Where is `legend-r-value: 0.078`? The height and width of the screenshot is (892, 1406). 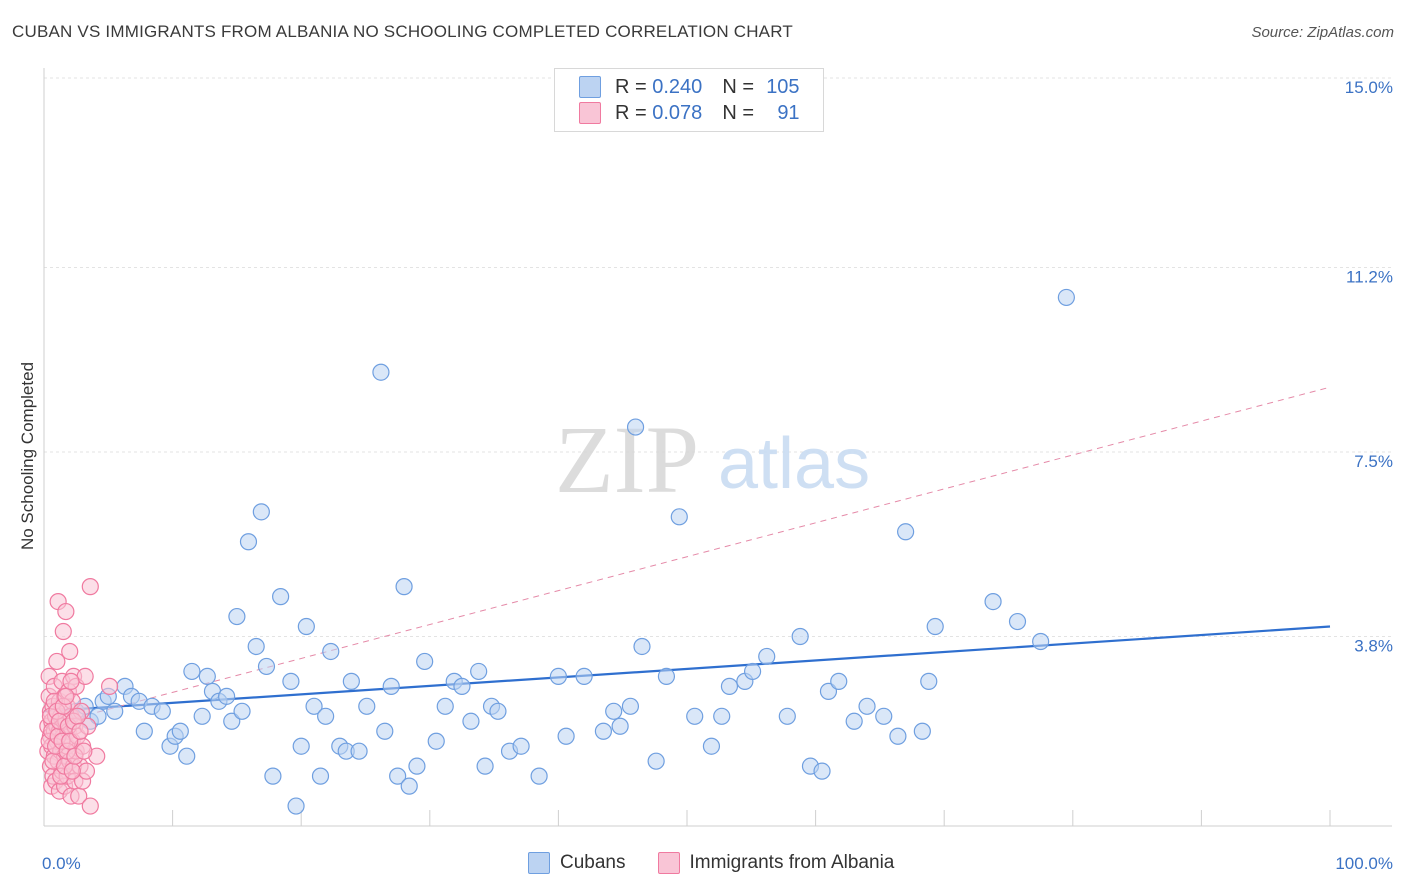 legend-r-value: 0.078 is located at coordinates (677, 112).